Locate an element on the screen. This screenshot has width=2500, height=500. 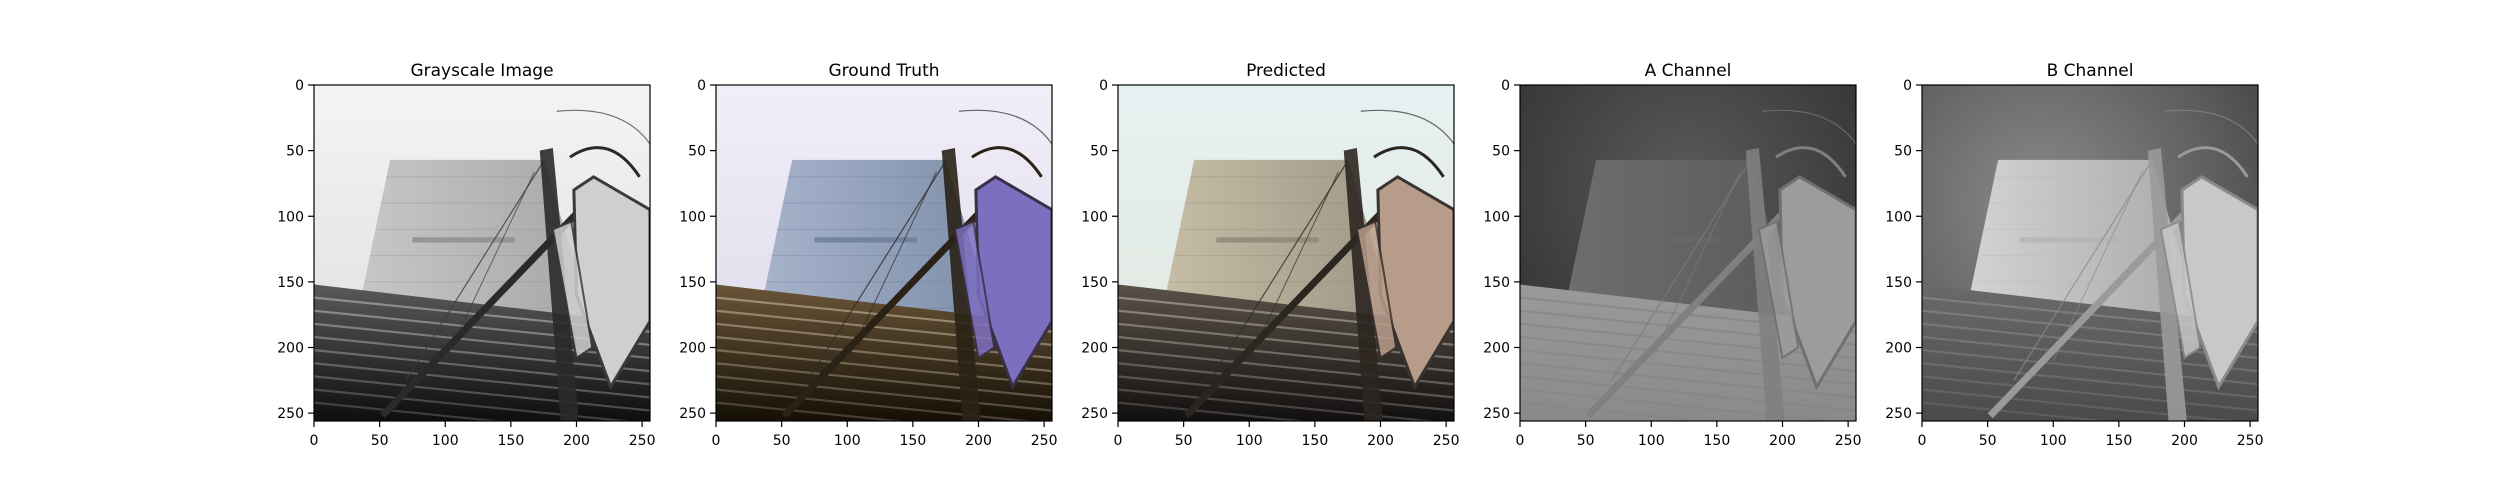
panel: A Channel 0 50 100 150 200 250 0 50 100 150 200 250 is located at coordinates (1672, 255).